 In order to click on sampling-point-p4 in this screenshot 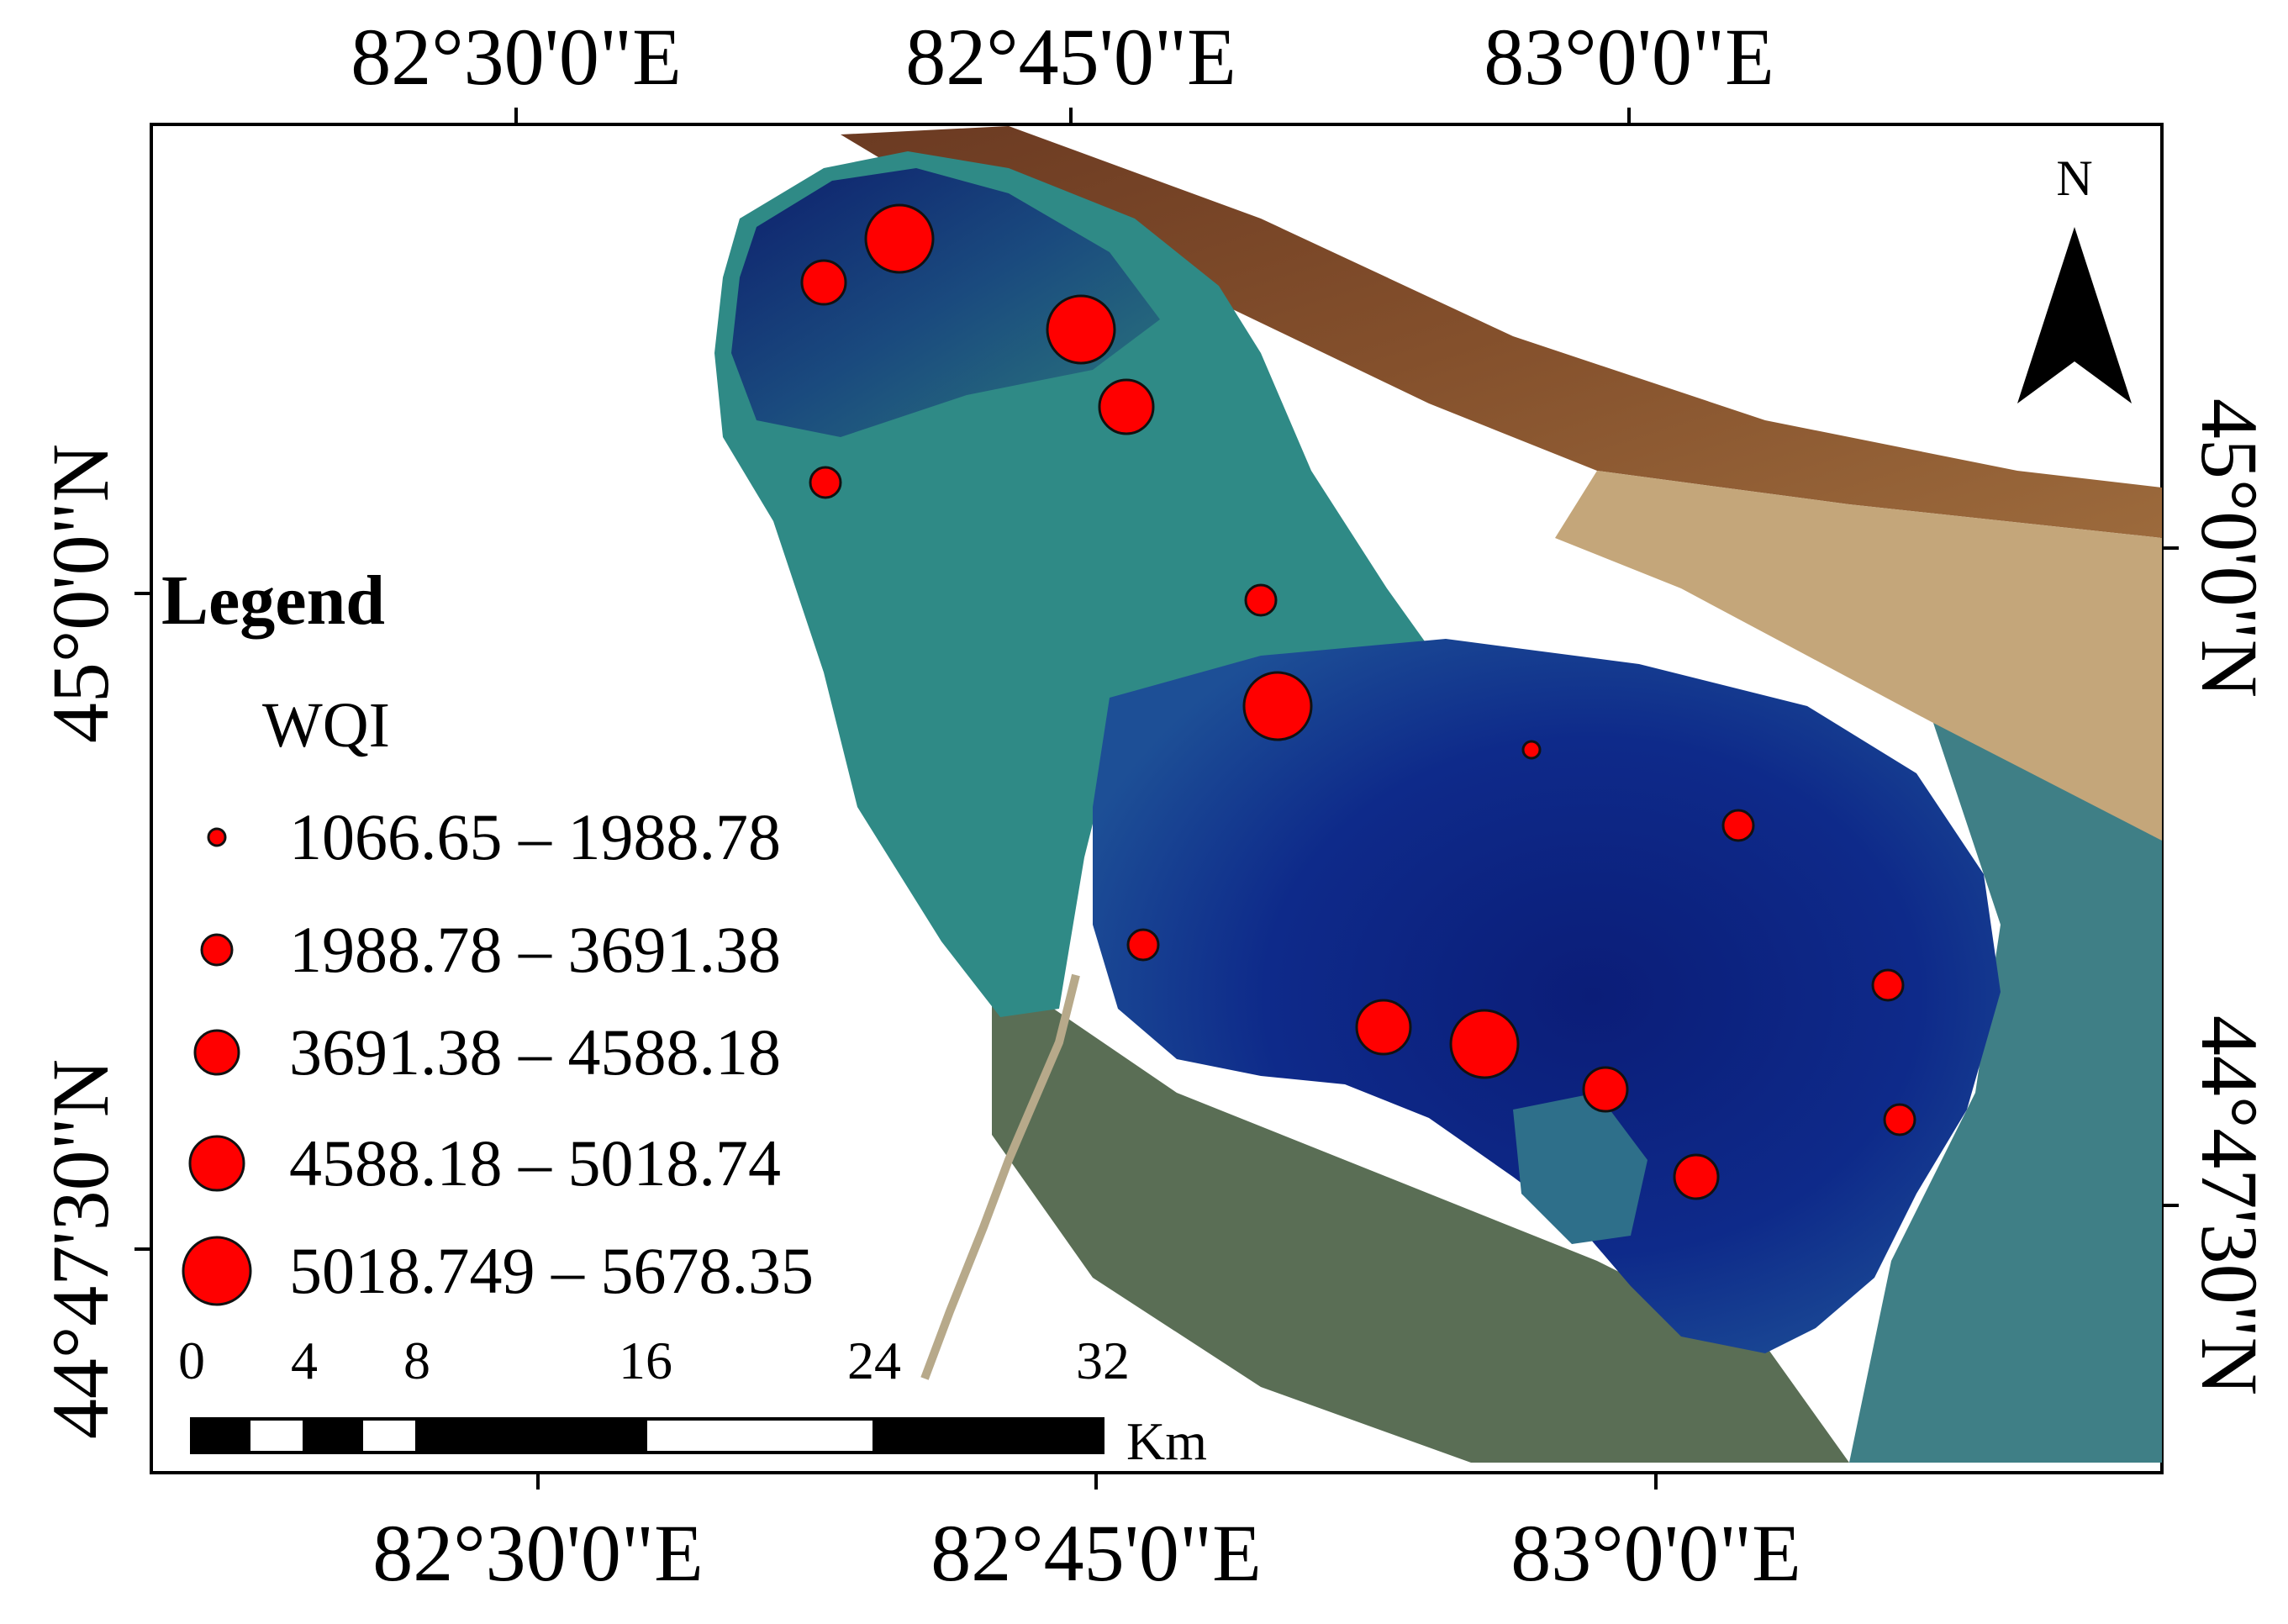, I will do `click(1126, 406)`.